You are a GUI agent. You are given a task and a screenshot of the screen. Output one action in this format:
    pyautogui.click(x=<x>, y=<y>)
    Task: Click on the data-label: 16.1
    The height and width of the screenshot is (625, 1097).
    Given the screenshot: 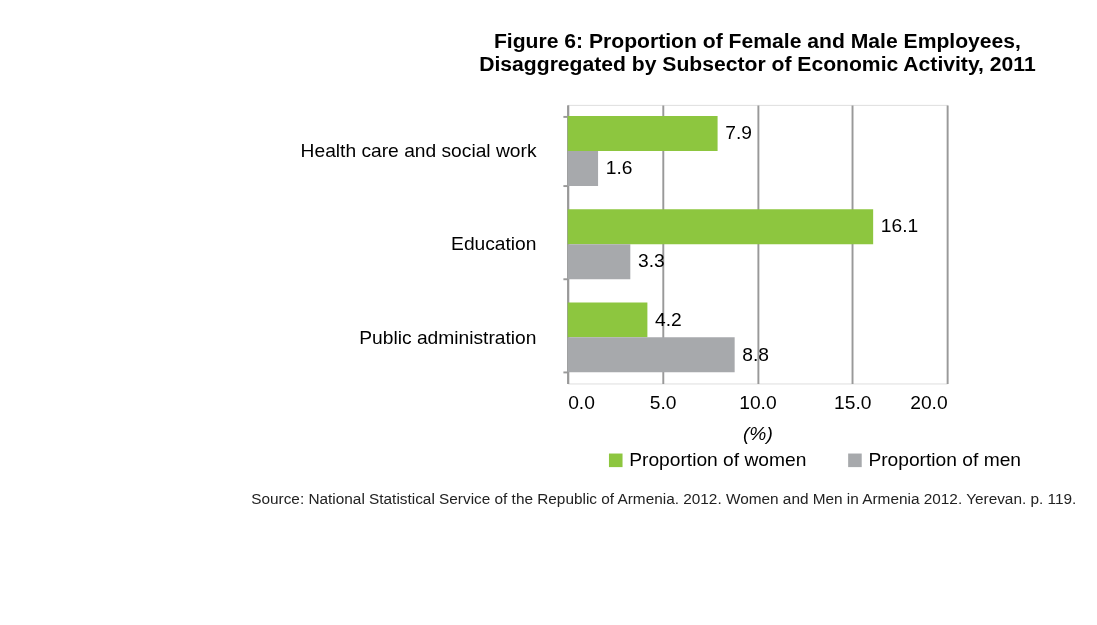 What is the action you would take?
    pyautogui.click(x=899, y=226)
    